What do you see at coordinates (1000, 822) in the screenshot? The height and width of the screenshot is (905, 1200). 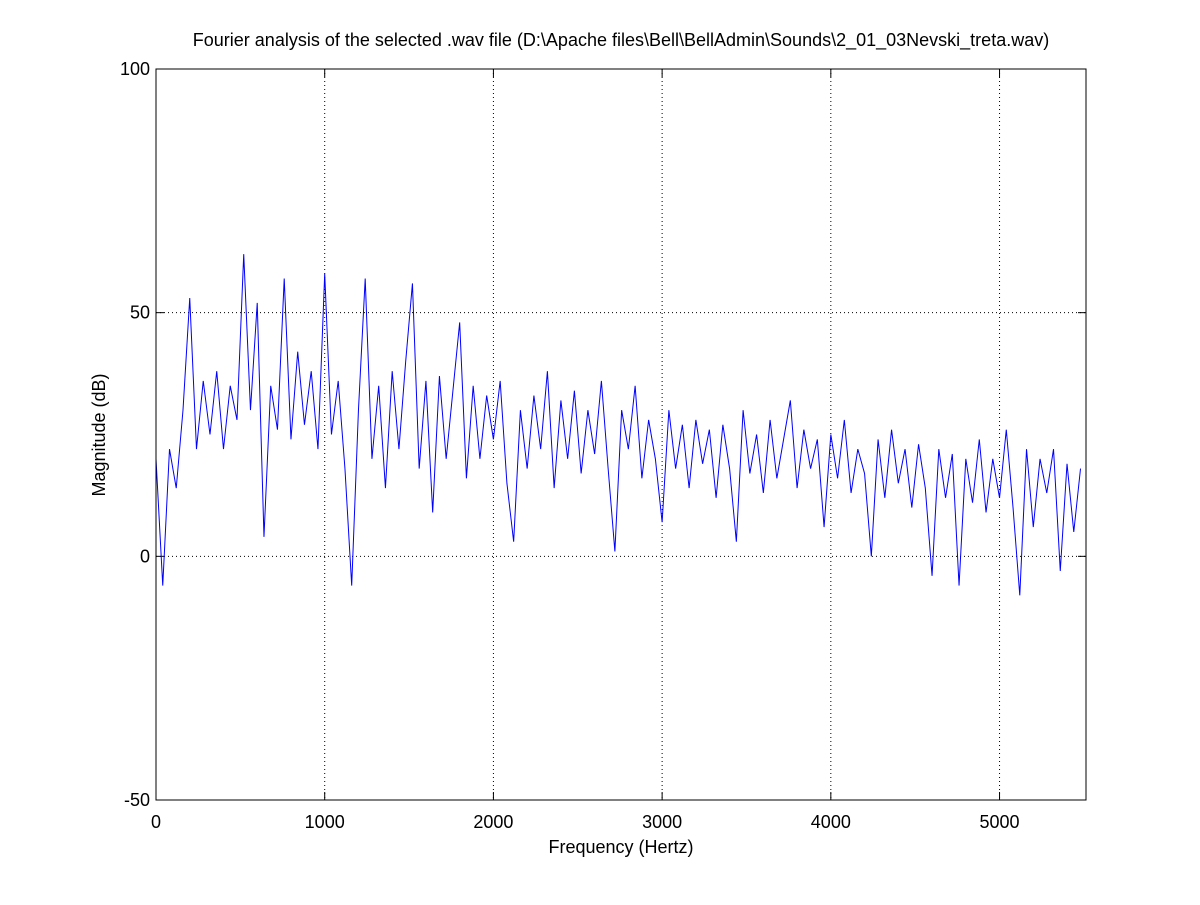 I see `x-tick-label: 5000` at bounding box center [1000, 822].